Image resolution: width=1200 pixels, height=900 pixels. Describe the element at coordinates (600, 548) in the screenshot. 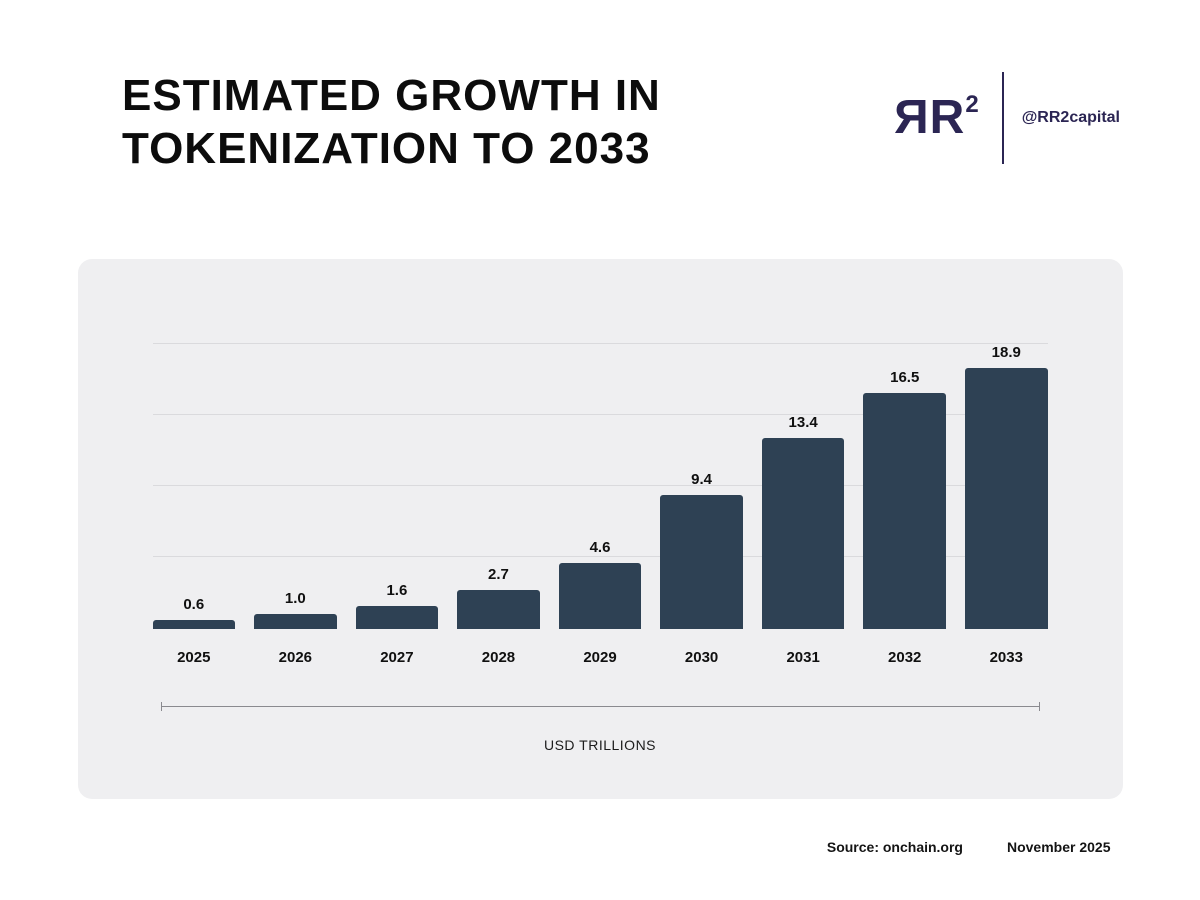

I see `bar-value-label: 4.6` at that location.